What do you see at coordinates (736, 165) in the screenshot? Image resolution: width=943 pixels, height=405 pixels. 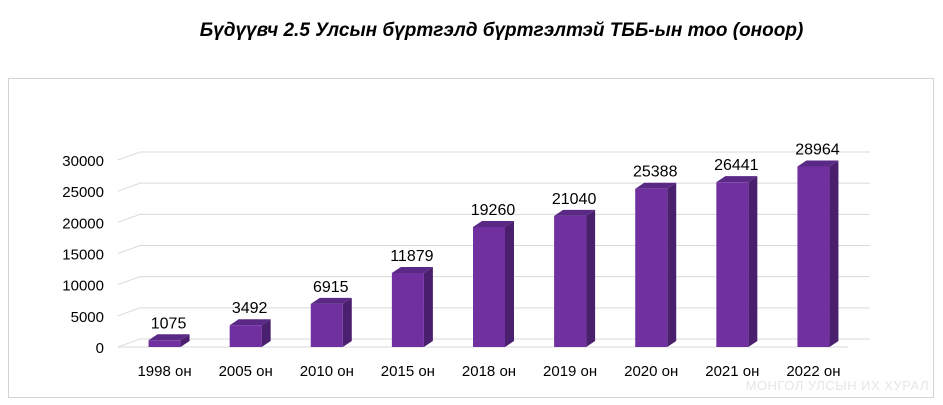 I see `data-label: 26441` at bounding box center [736, 165].